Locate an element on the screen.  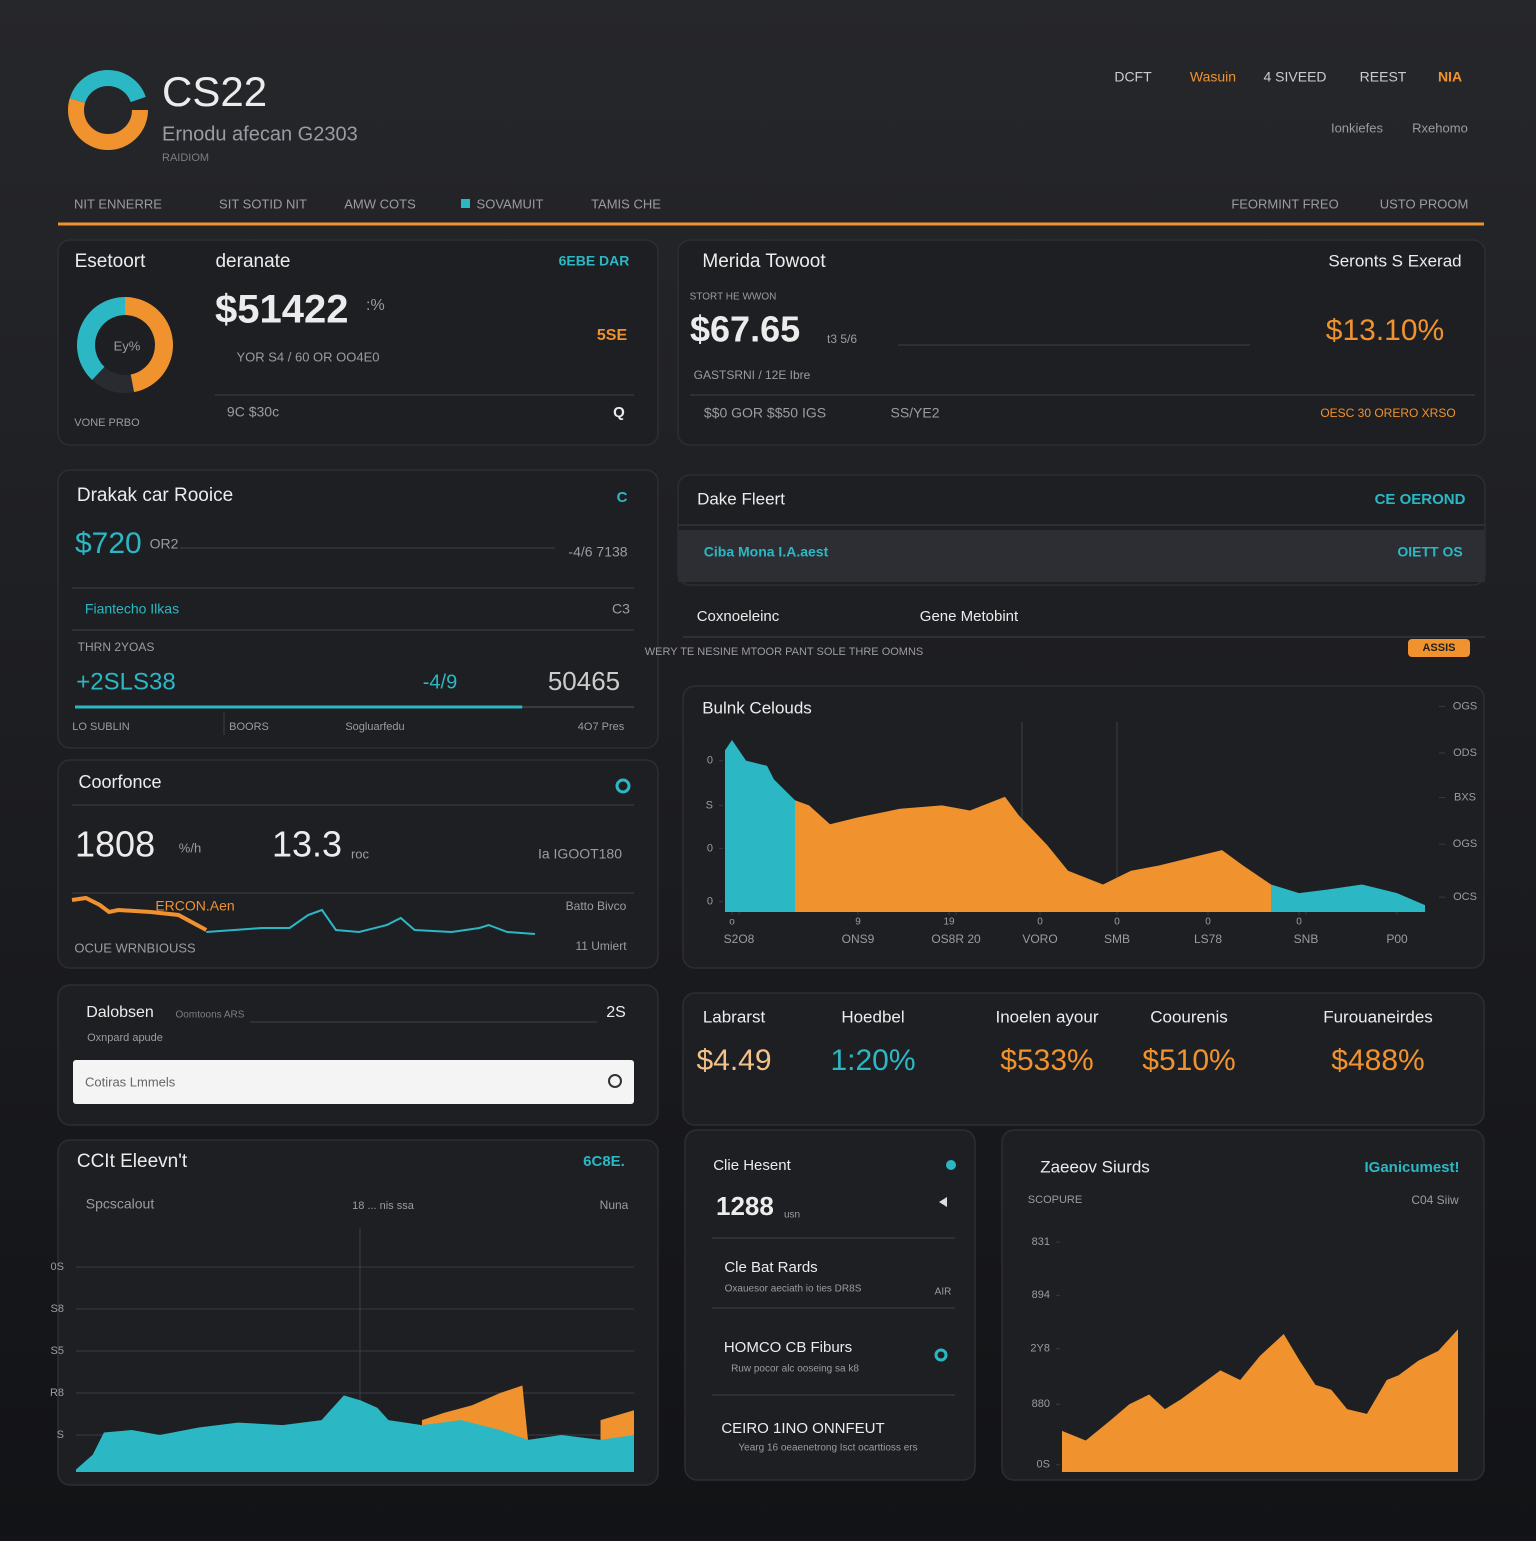
metric-label: Hoedbel is located at coordinates (872, 1016).